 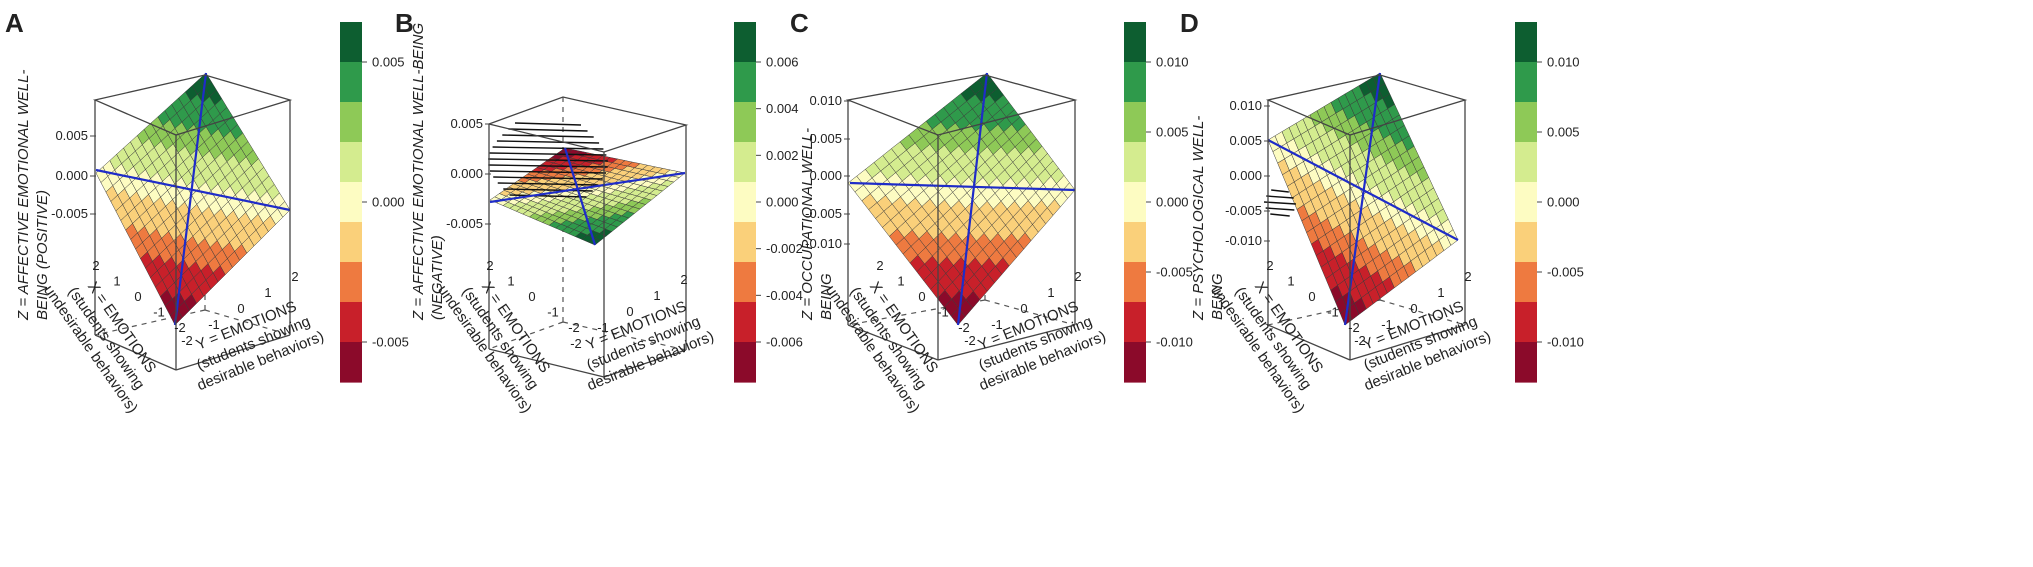 I want to click on y-tick-label: 0, so click(x=629, y=311).